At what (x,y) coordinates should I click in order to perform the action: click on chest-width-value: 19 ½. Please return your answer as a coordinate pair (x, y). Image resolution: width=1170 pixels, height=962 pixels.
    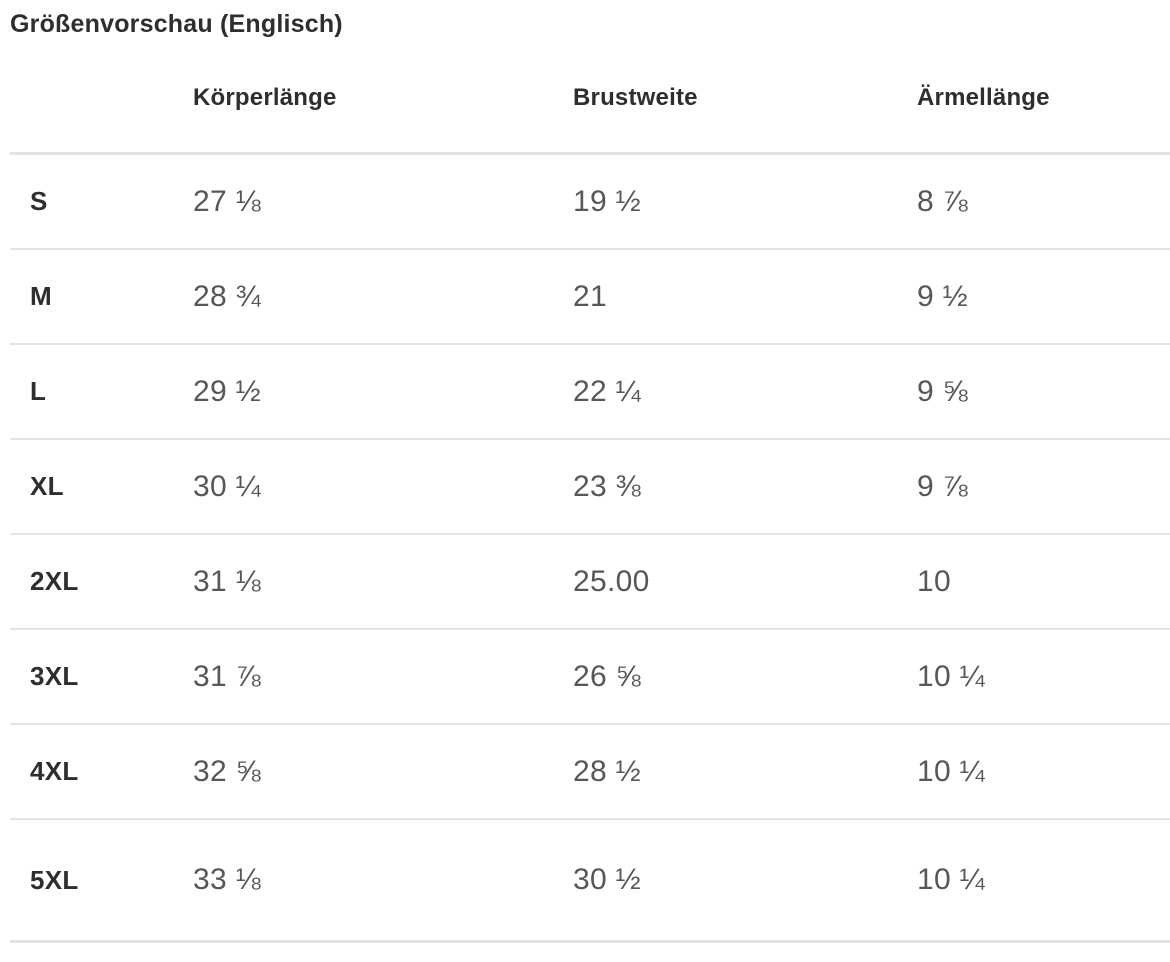
    Looking at the image, I should click on (607, 201).